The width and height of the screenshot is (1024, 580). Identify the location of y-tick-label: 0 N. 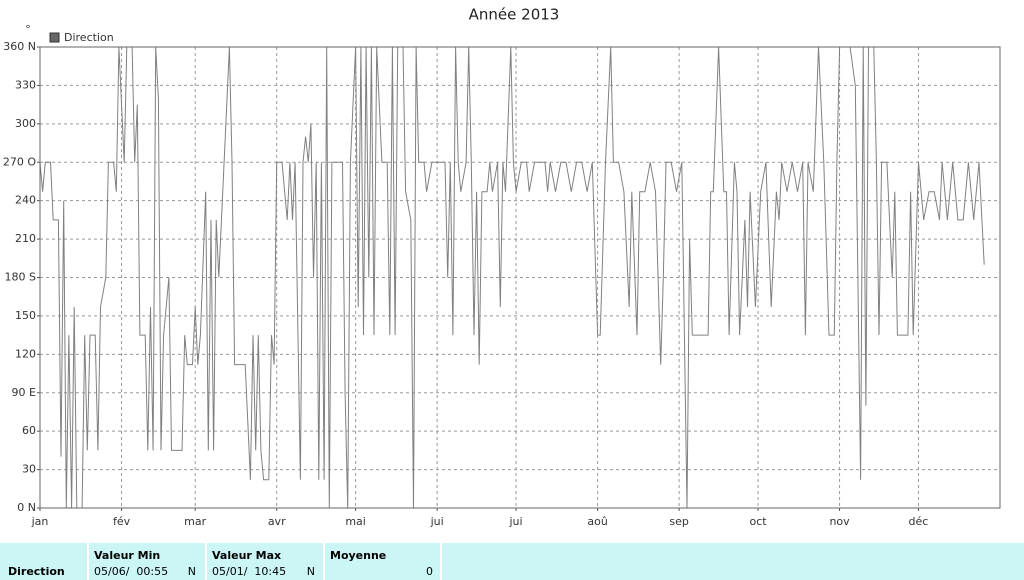
(26, 507).